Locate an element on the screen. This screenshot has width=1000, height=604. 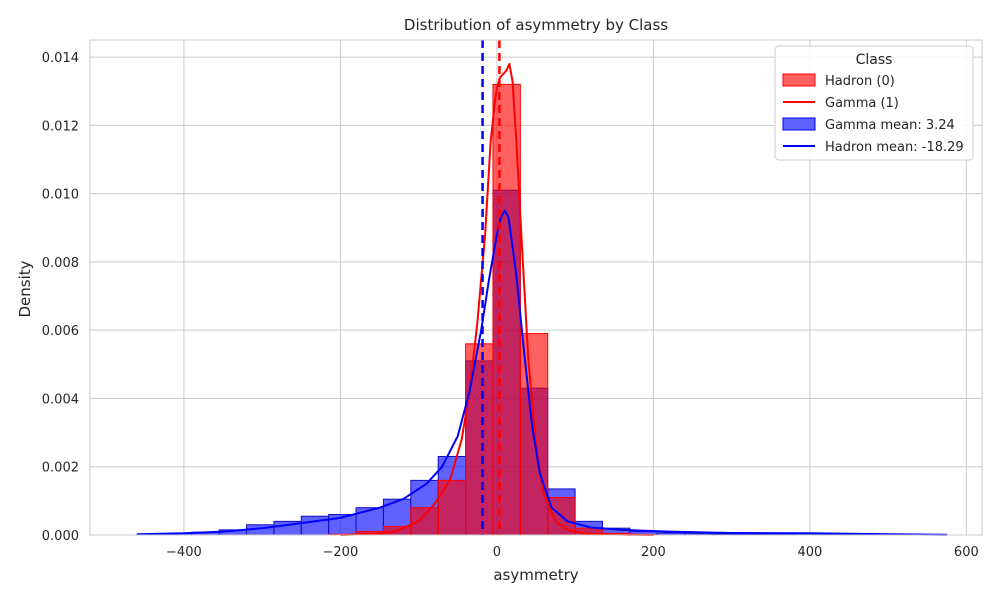
y-tick-label-5: 0.010 is located at coordinates (60, 195).